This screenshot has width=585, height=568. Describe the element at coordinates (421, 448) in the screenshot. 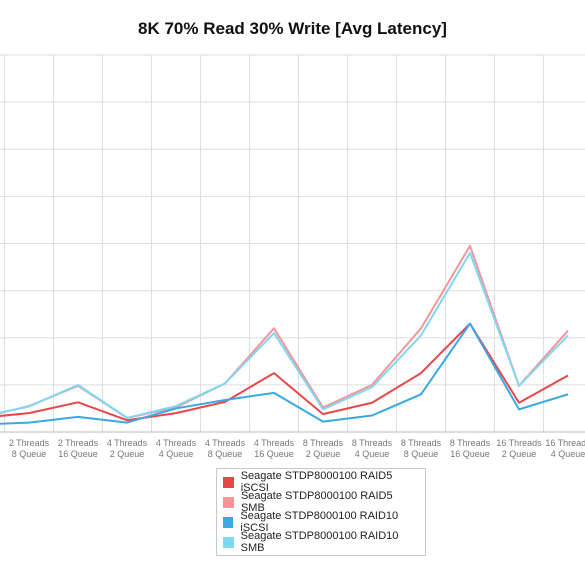

I see `x-tick-label: 8 Threads 8 Queue` at that location.